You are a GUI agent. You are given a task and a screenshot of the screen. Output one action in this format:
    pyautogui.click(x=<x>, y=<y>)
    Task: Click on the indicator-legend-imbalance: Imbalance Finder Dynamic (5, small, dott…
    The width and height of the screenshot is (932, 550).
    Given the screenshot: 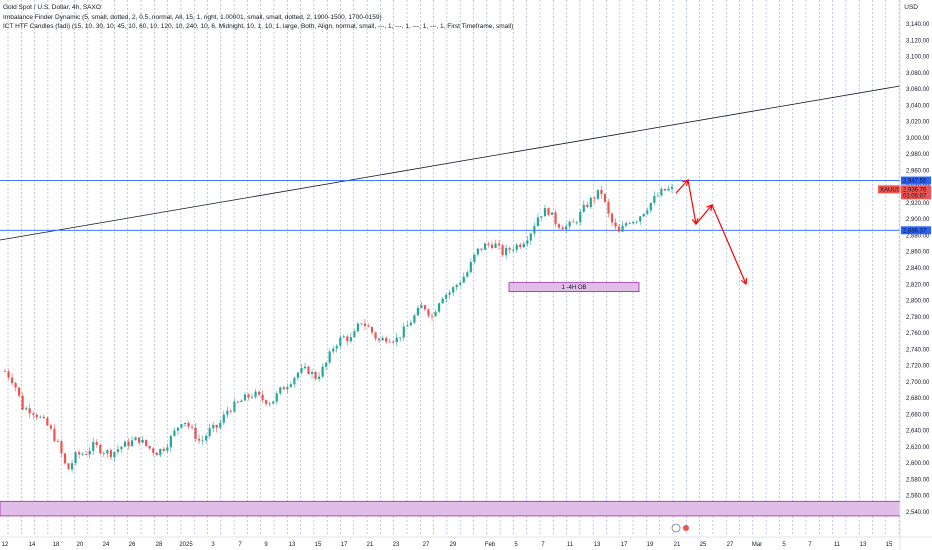 What is the action you would take?
    pyautogui.click(x=192, y=17)
    